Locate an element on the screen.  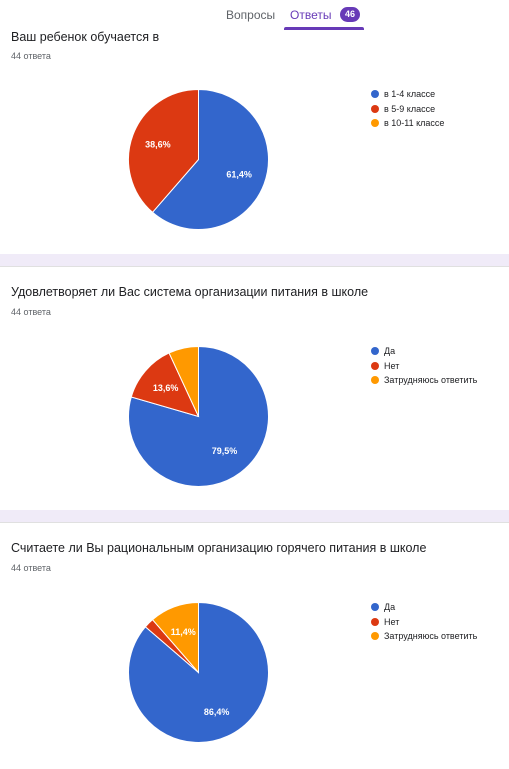
slice-label: 13,6% is located at coordinates (166, 388).